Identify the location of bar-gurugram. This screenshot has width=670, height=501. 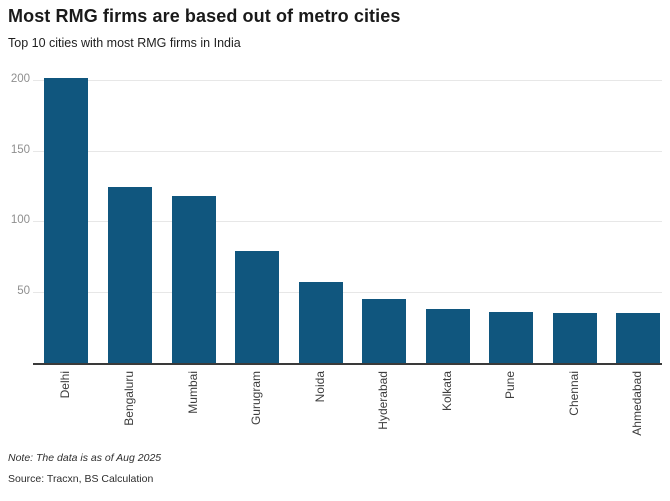
(257, 307).